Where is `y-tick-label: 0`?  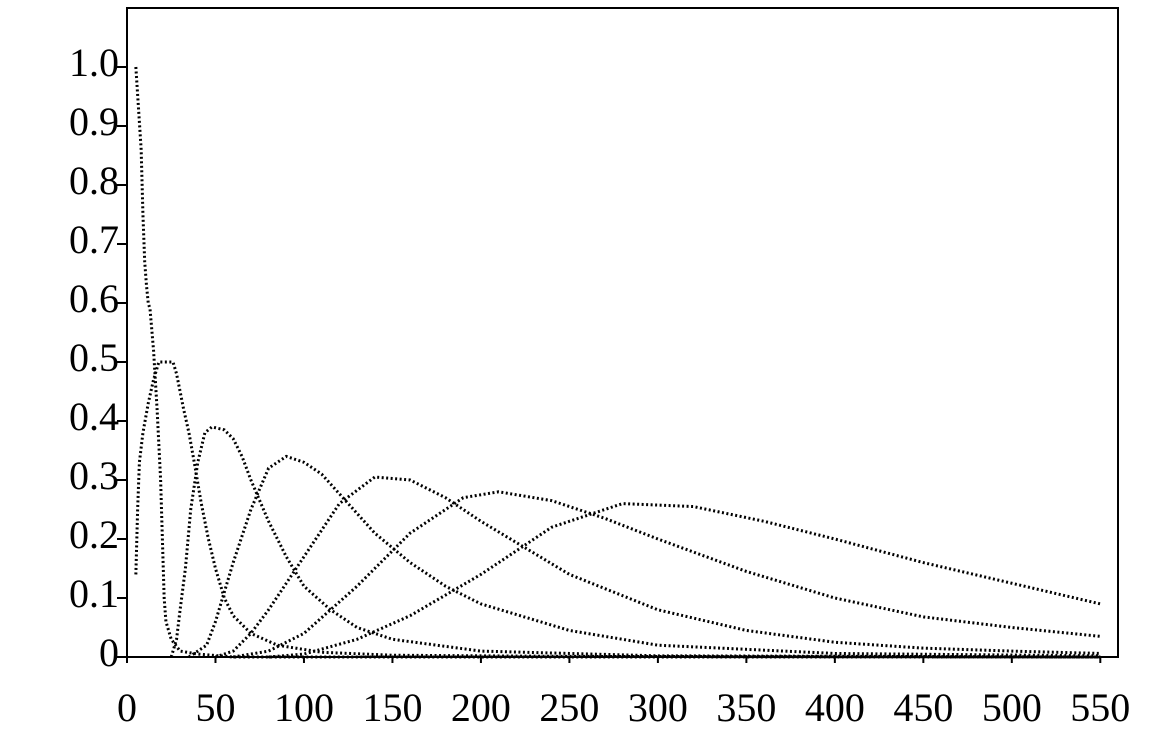 y-tick-label: 0 is located at coordinates (109, 652).